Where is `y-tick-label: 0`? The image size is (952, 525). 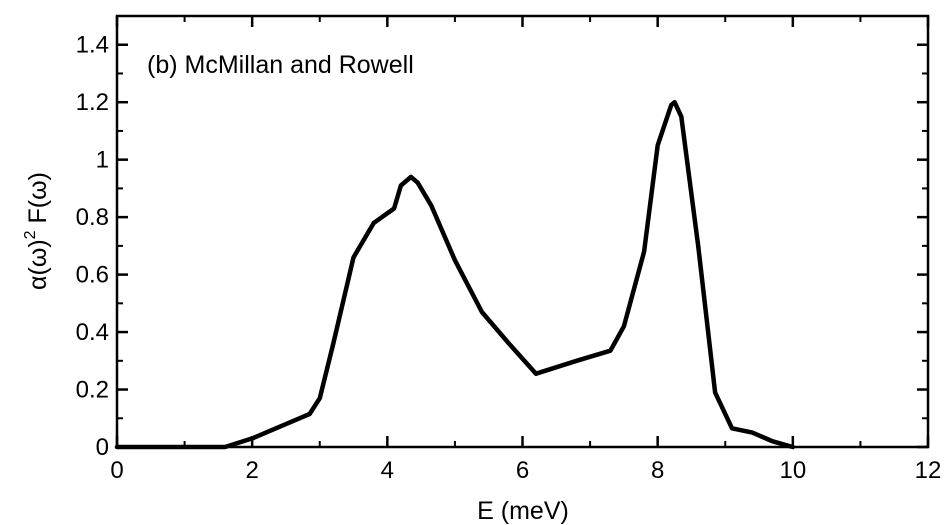 y-tick-label: 0 is located at coordinates (102, 447).